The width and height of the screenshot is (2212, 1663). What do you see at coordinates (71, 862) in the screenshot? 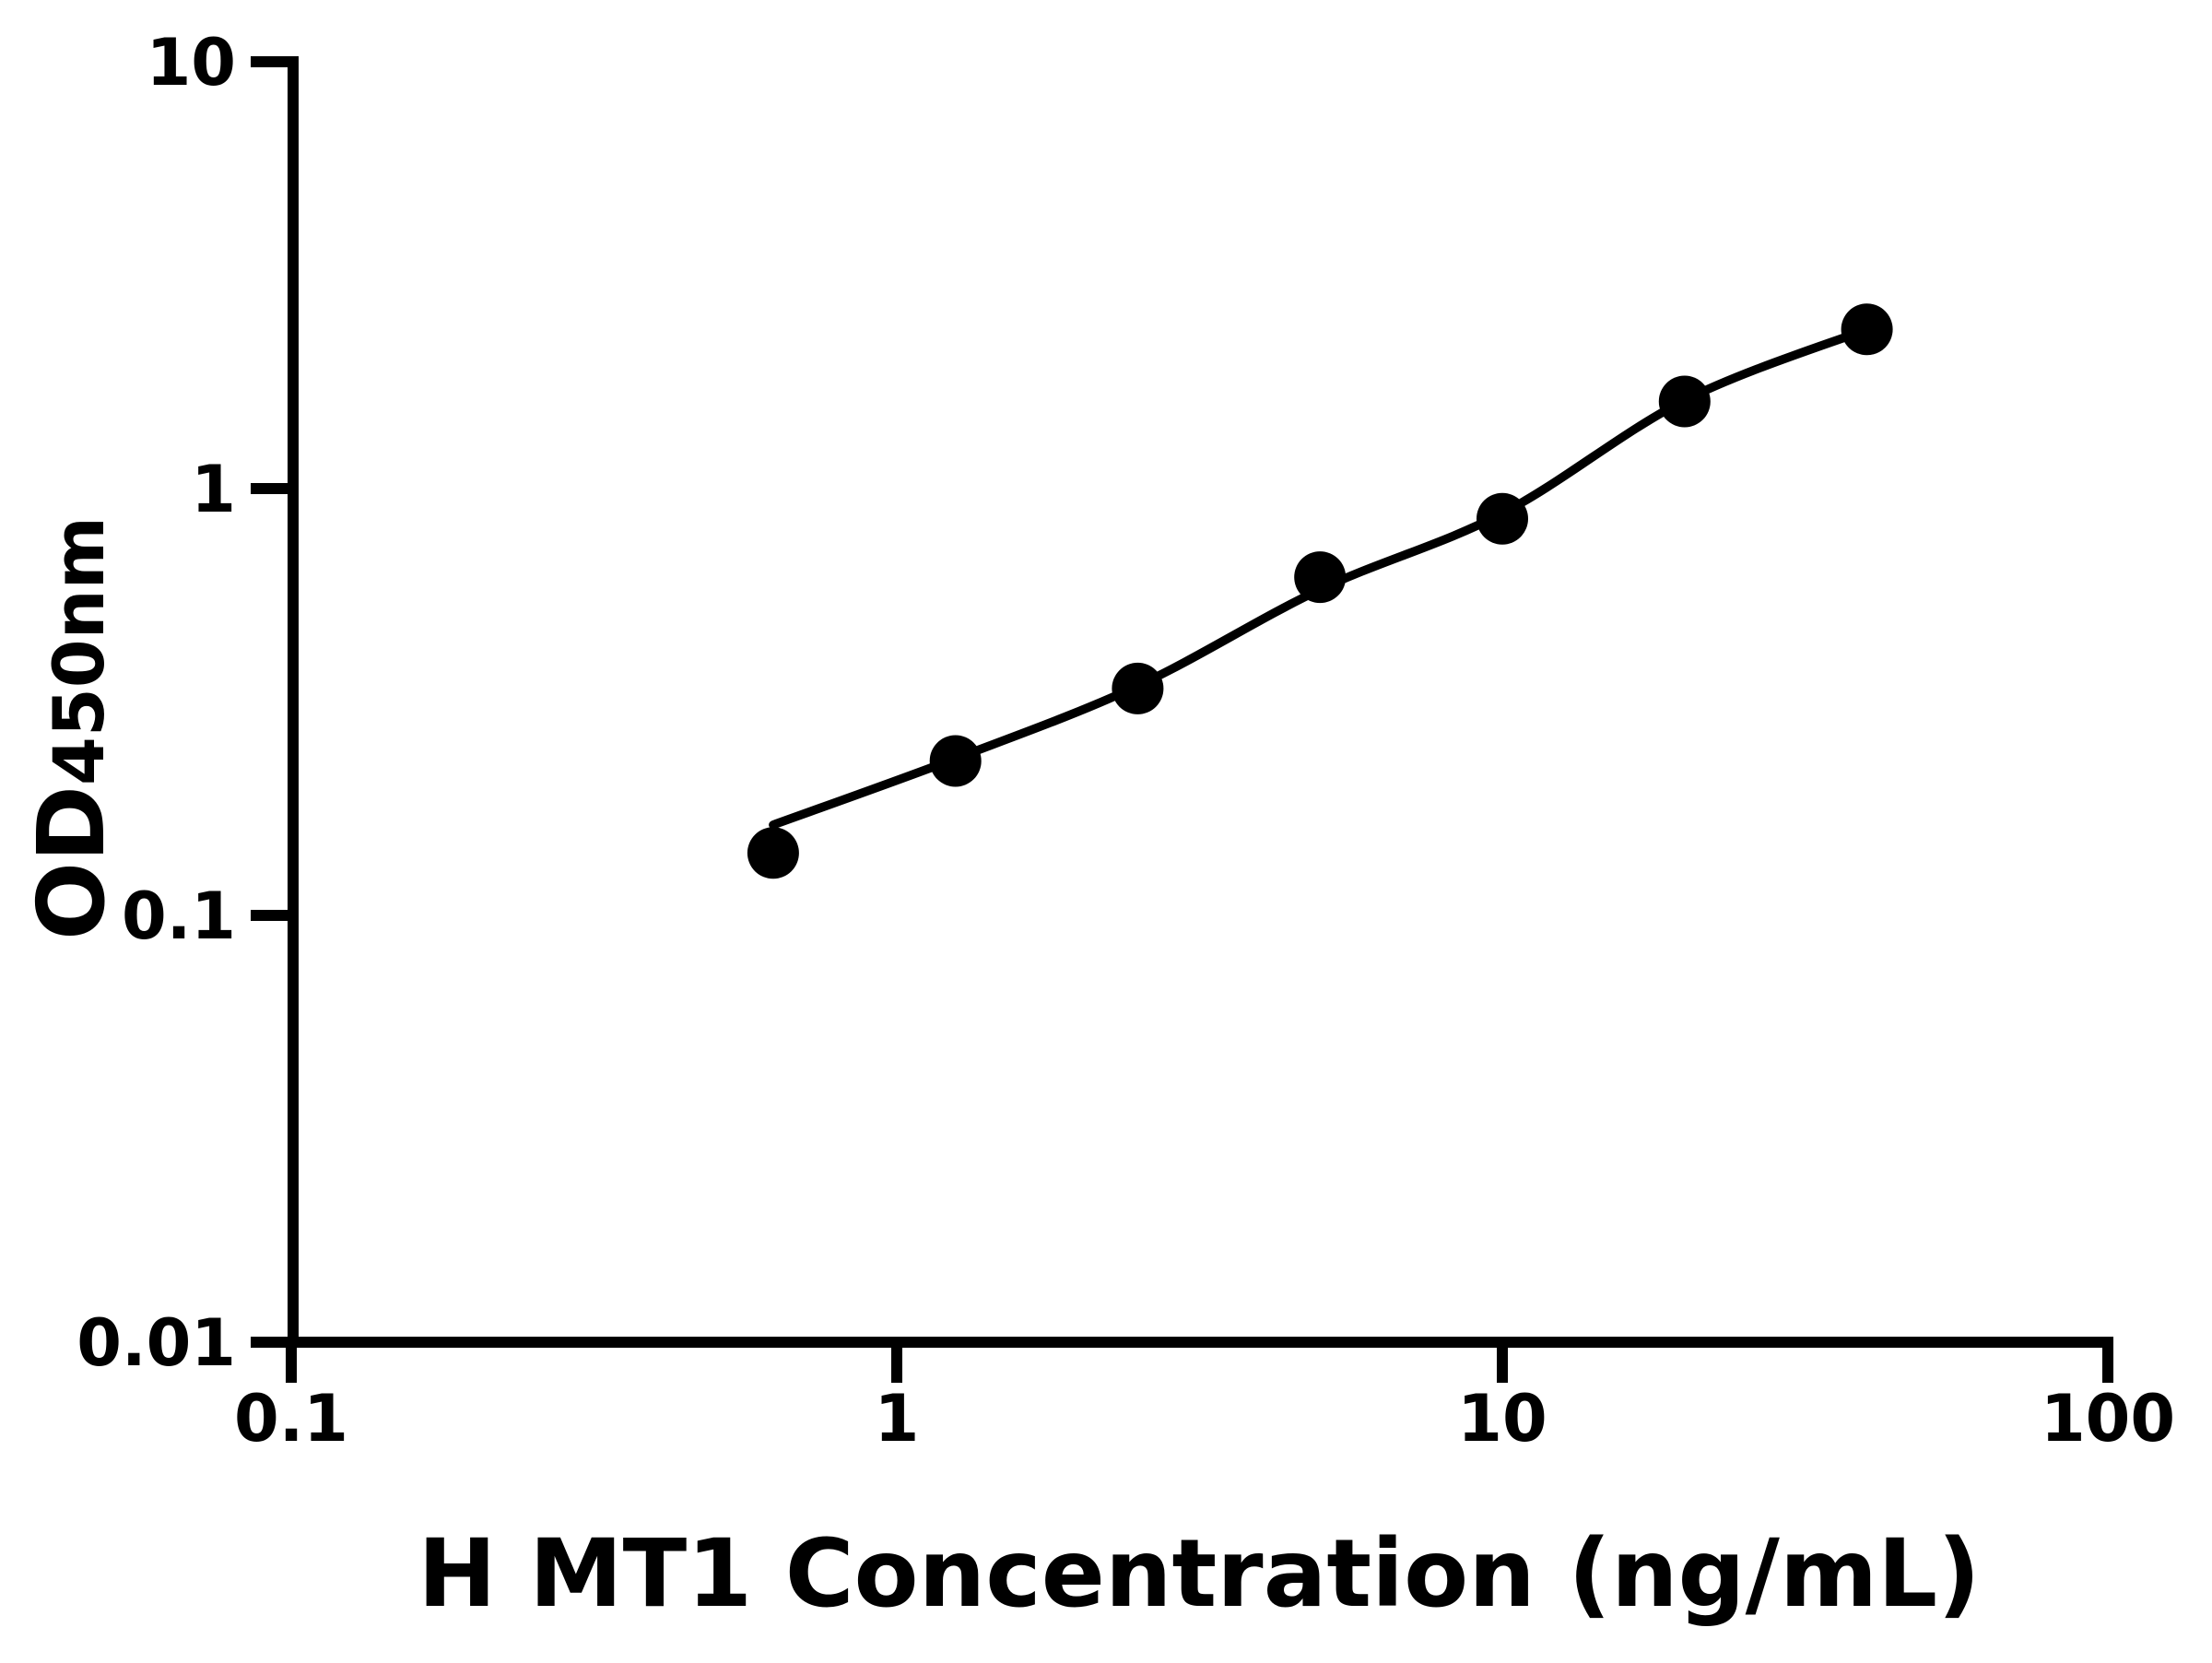
I see `y-axis-title-main: OD` at bounding box center [71, 862].